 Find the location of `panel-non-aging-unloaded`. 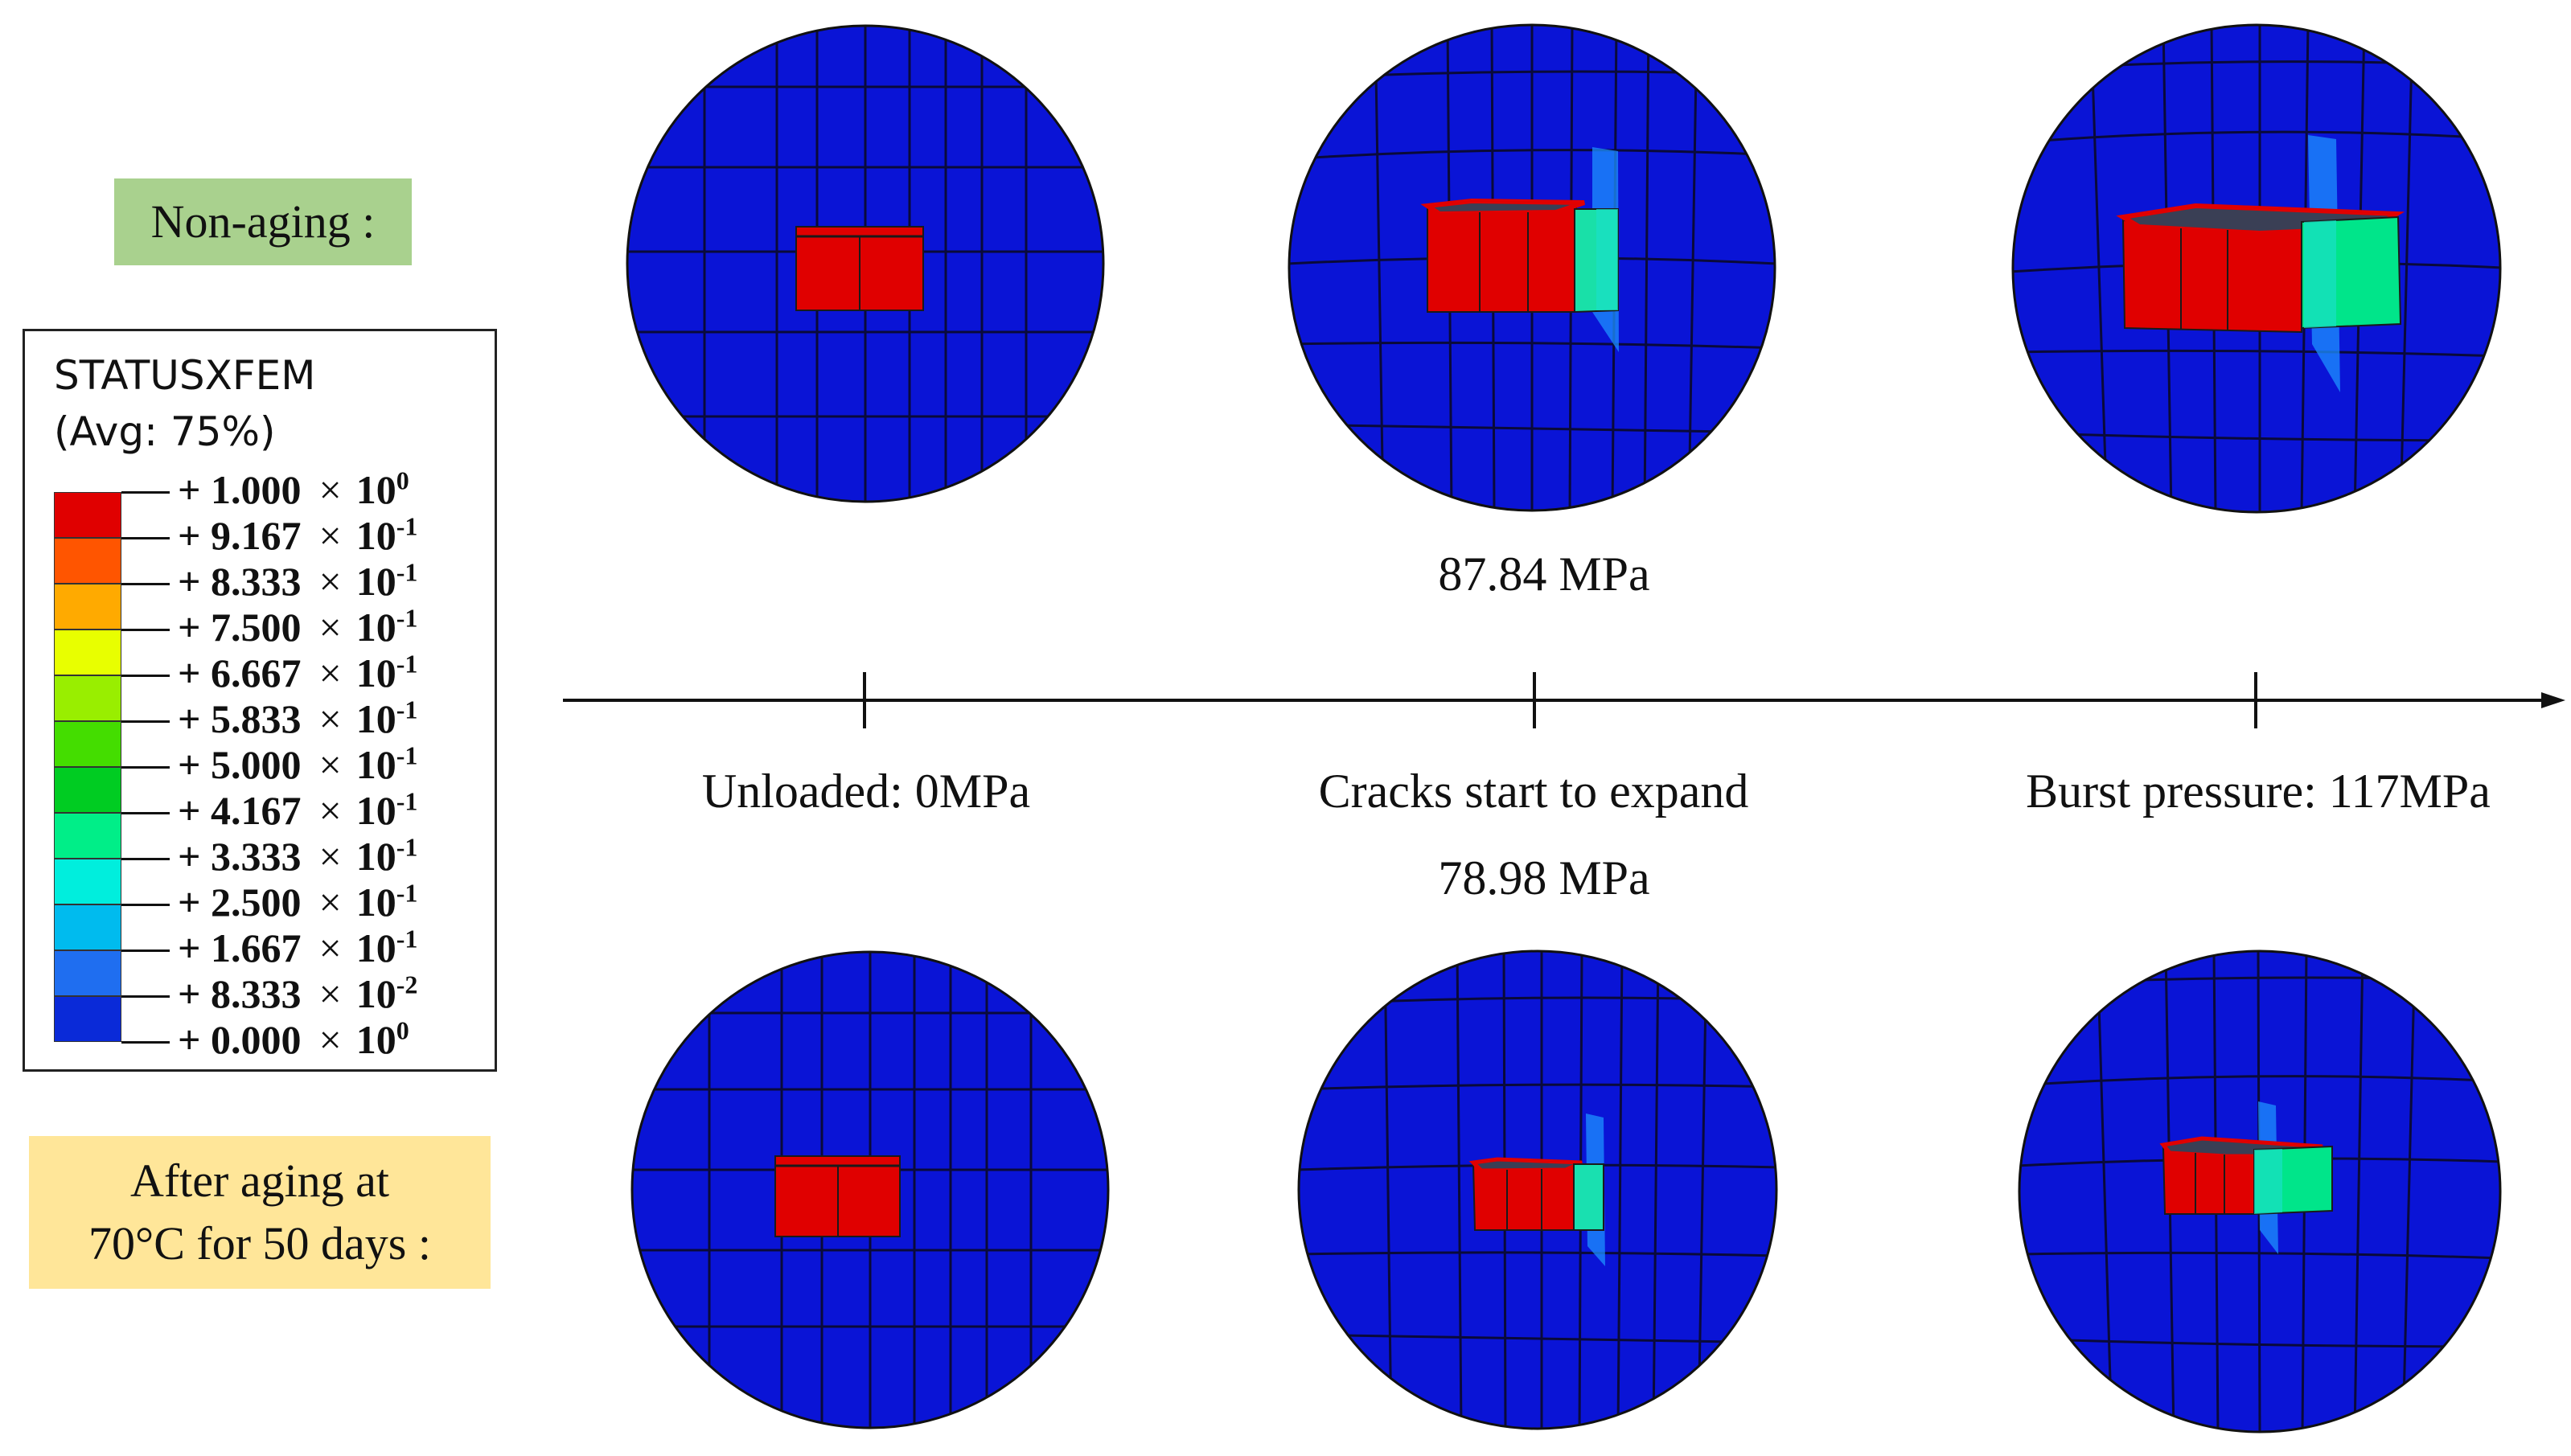

panel-non-aging-unloaded is located at coordinates (865, 263).